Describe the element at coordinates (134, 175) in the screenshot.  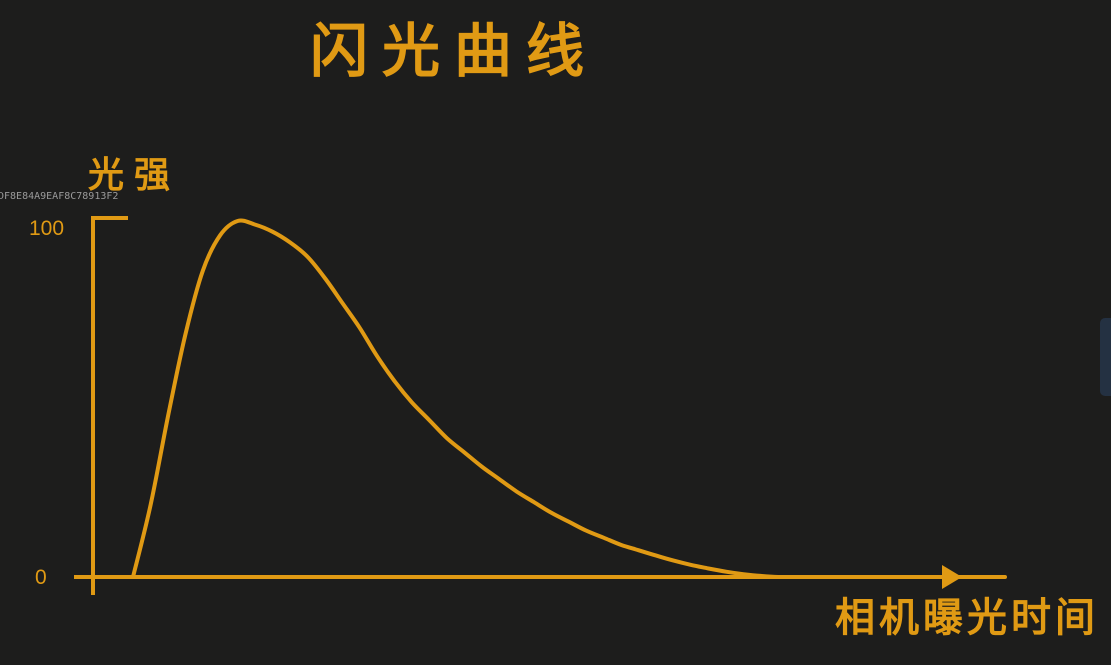
I see `y-axis-label: 光强` at that location.